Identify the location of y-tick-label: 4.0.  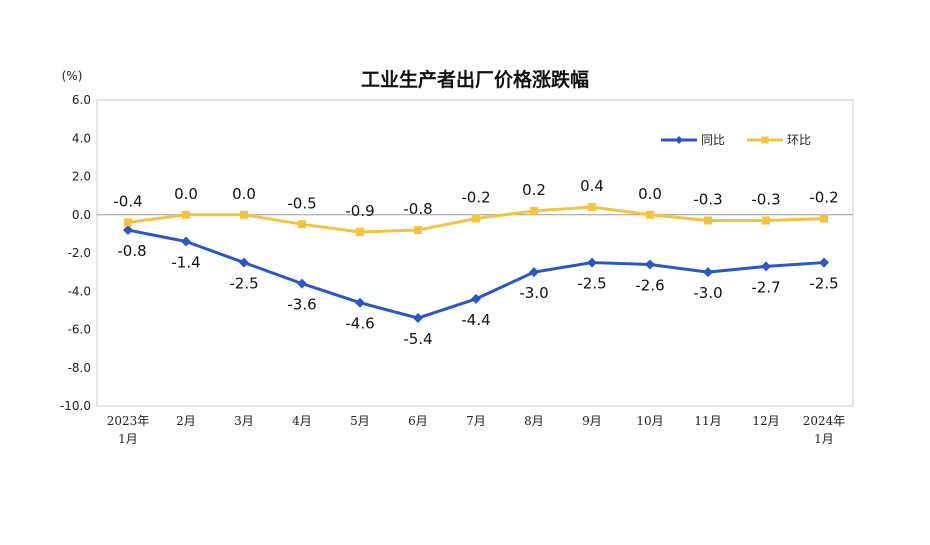
(81, 138).